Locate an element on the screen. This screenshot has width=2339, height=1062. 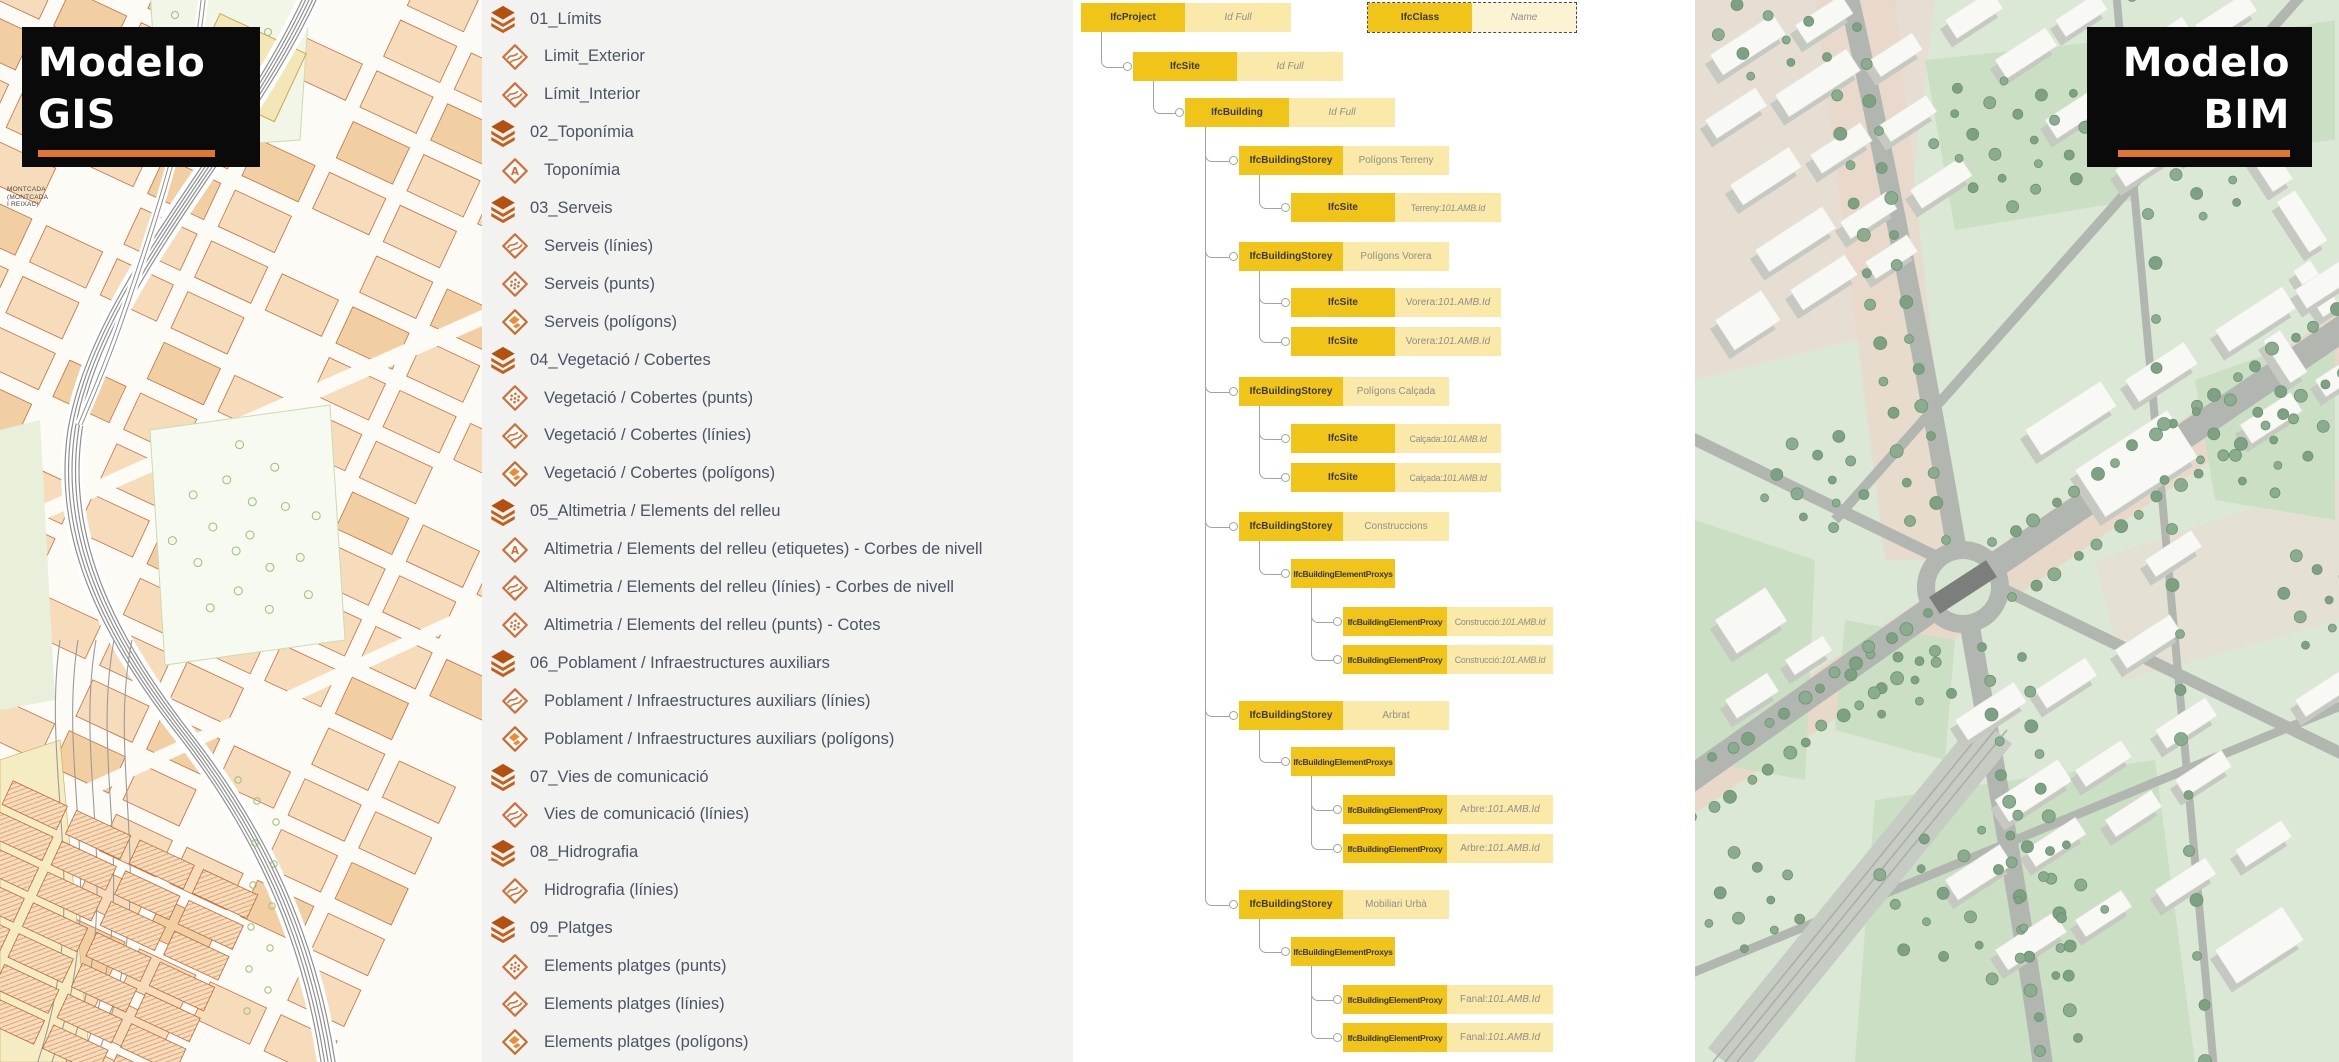
layer-row: Limit_Exterior is located at coordinates (777, 57).